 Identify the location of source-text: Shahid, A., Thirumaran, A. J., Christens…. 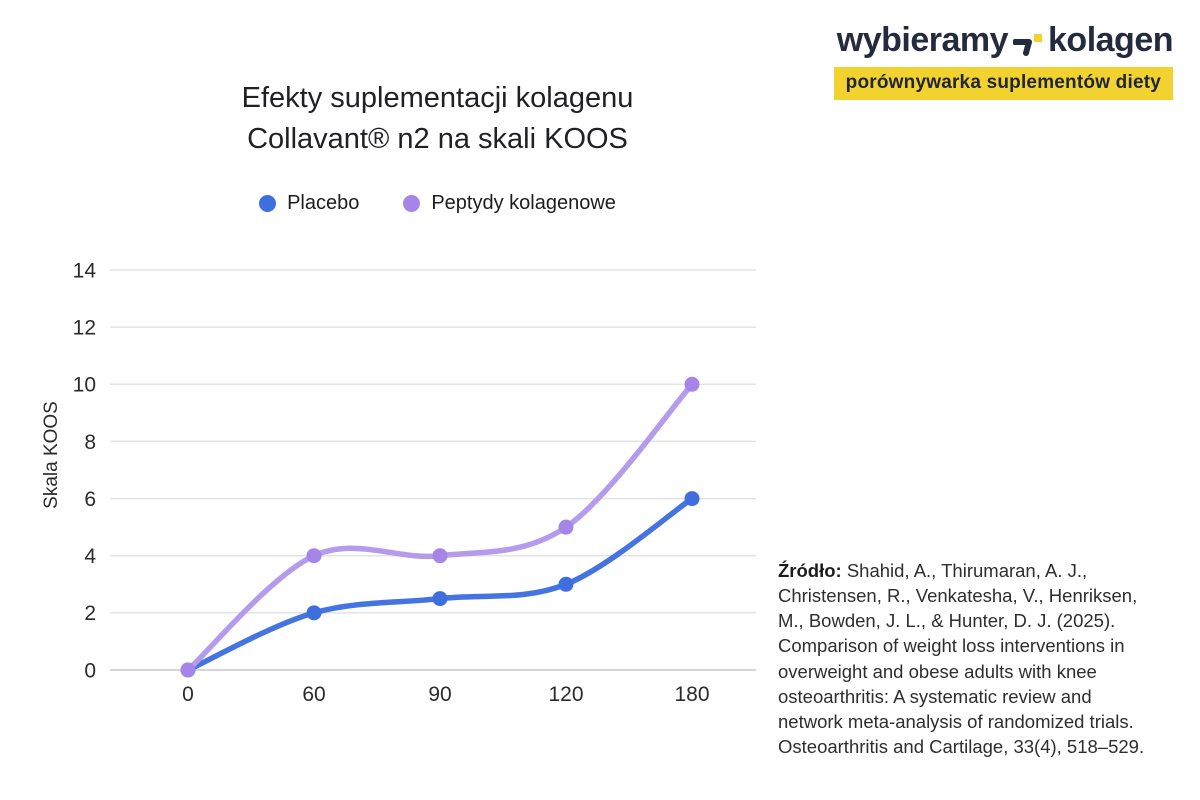
(961, 659).